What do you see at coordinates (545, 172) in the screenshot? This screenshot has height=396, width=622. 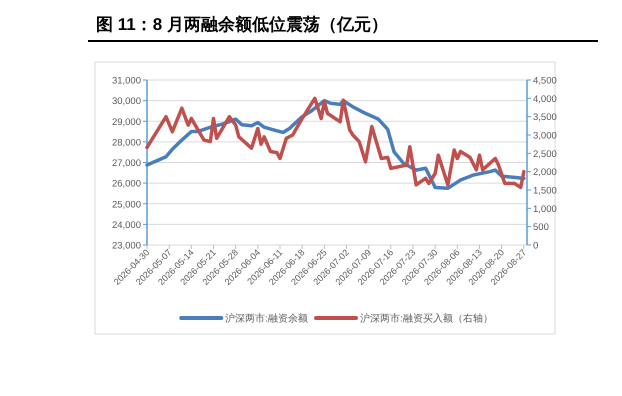 I see `y2-tick-label: 2,000` at bounding box center [545, 172].